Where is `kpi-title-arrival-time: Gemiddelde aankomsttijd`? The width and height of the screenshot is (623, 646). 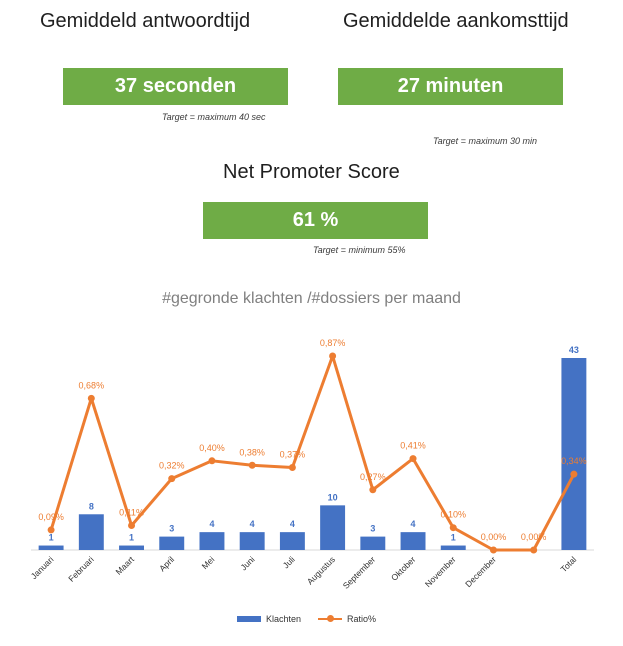
kpi-title-arrival-time: Gemiddelde aankomsttijd is located at coordinates (456, 21).